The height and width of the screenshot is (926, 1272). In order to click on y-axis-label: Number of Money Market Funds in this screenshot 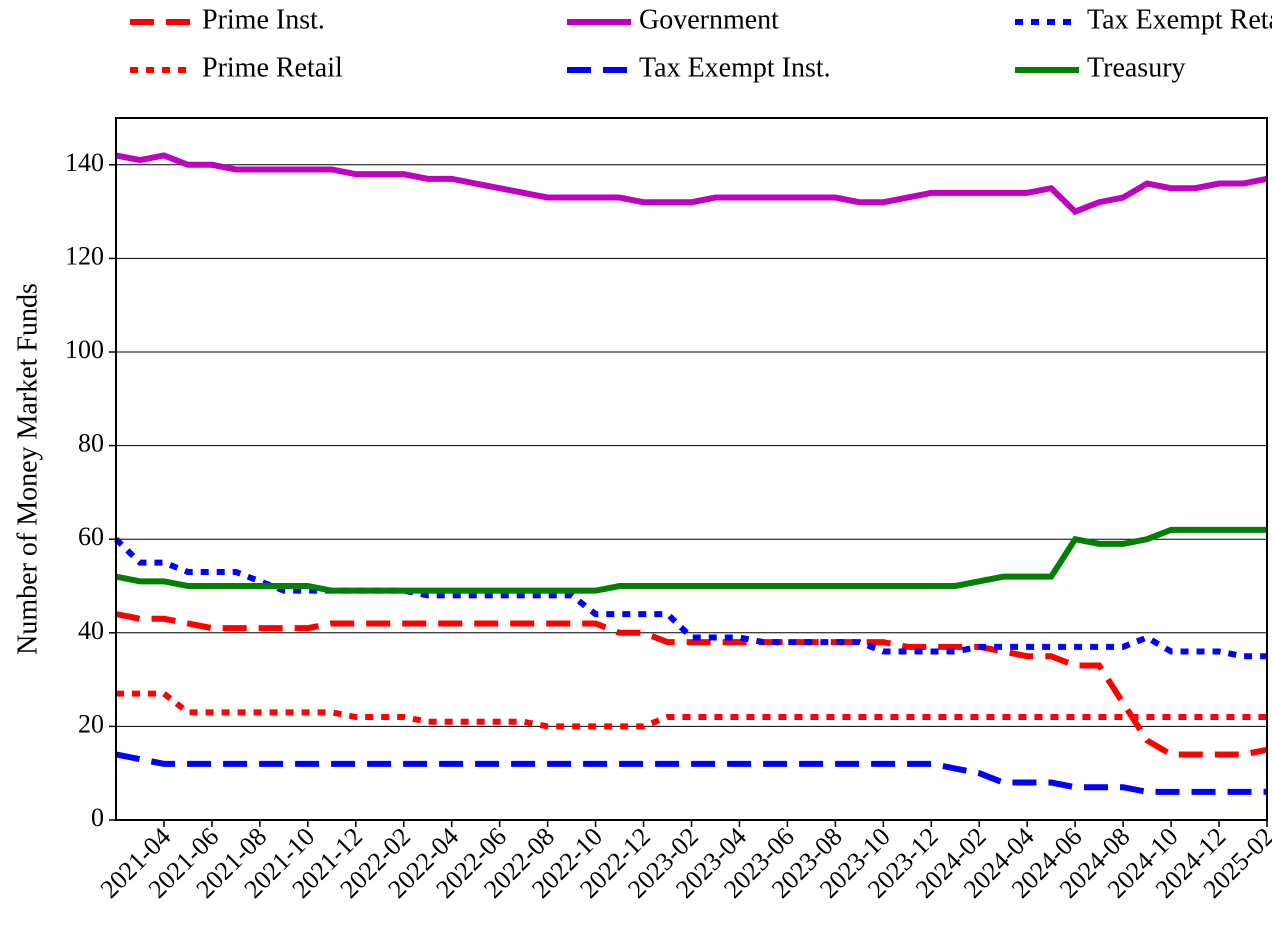, I will do `click(27, 469)`.